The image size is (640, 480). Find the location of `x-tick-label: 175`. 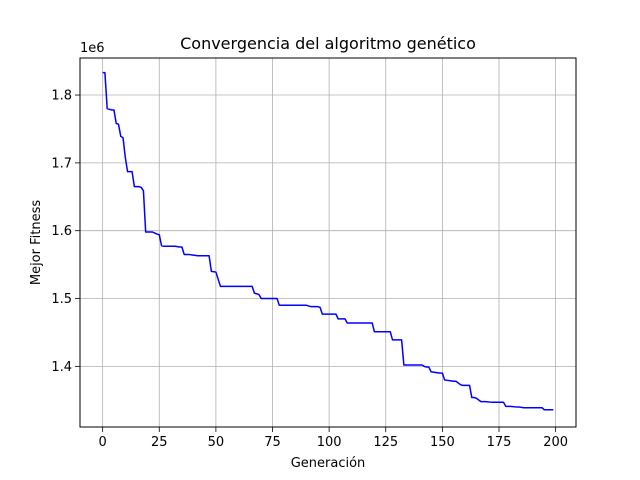

x-tick-label: 175 is located at coordinates (499, 442).